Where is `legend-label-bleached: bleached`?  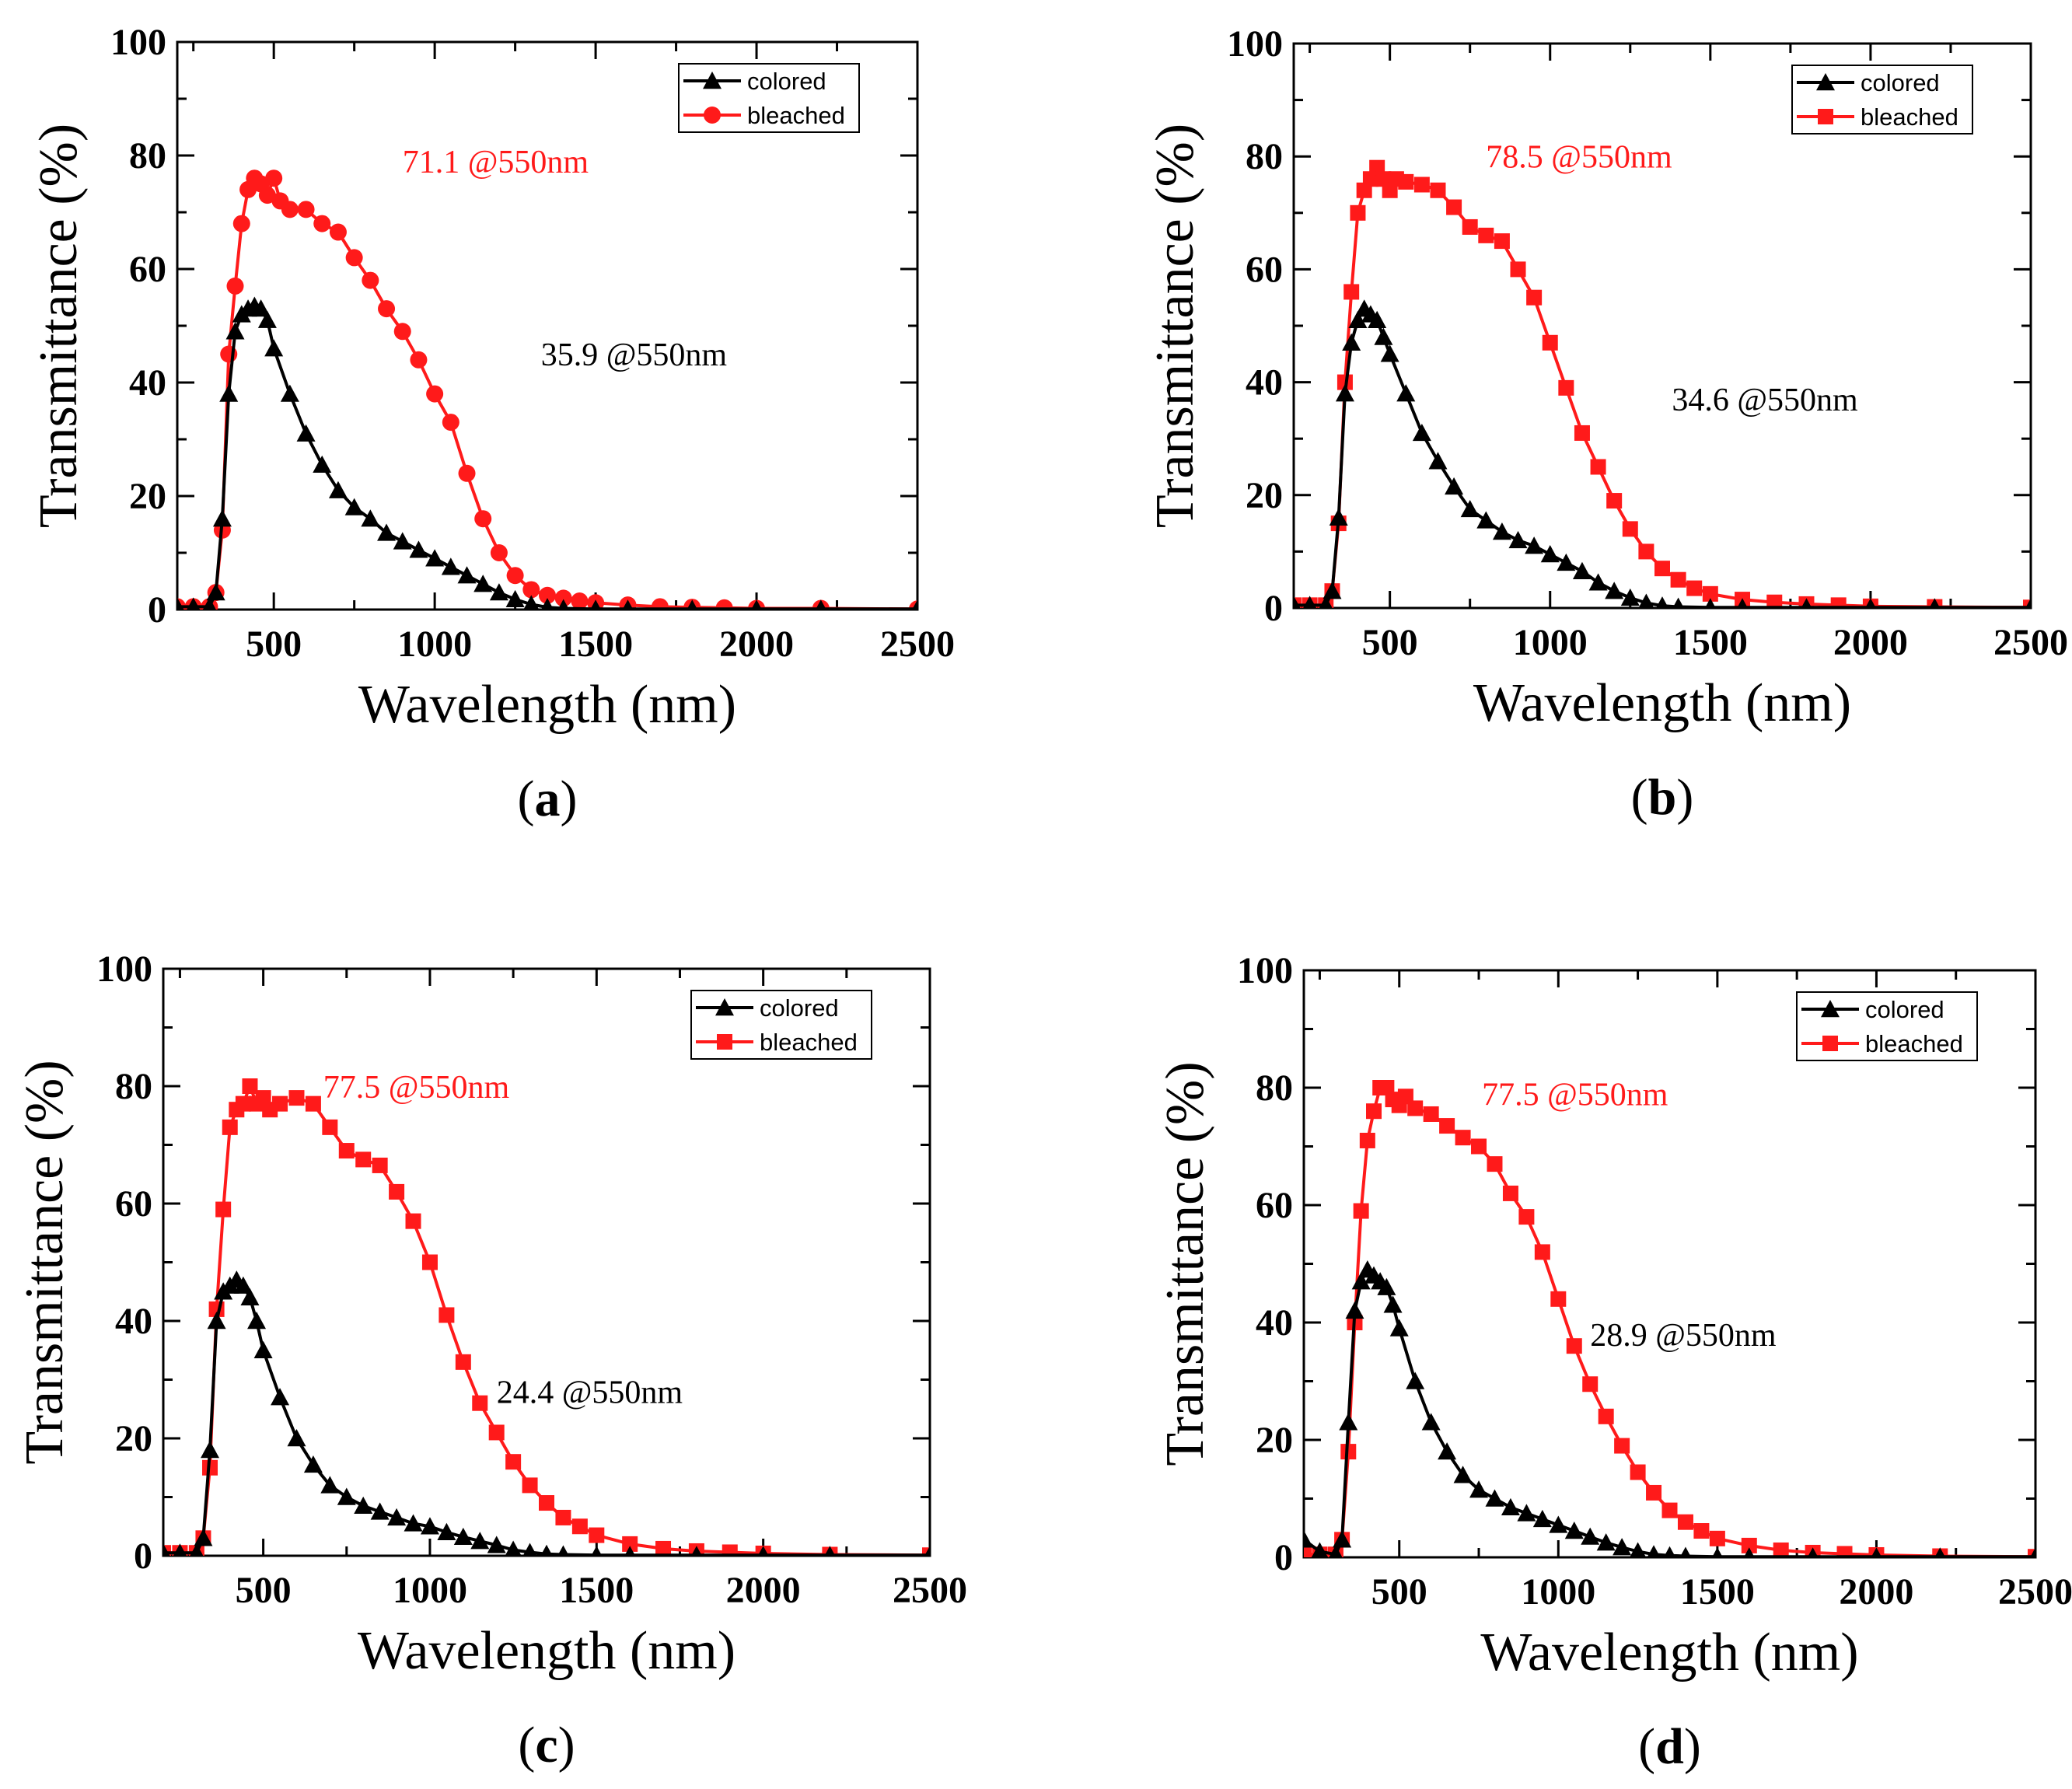
legend-label-bleached: bleached is located at coordinates (1914, 1043).